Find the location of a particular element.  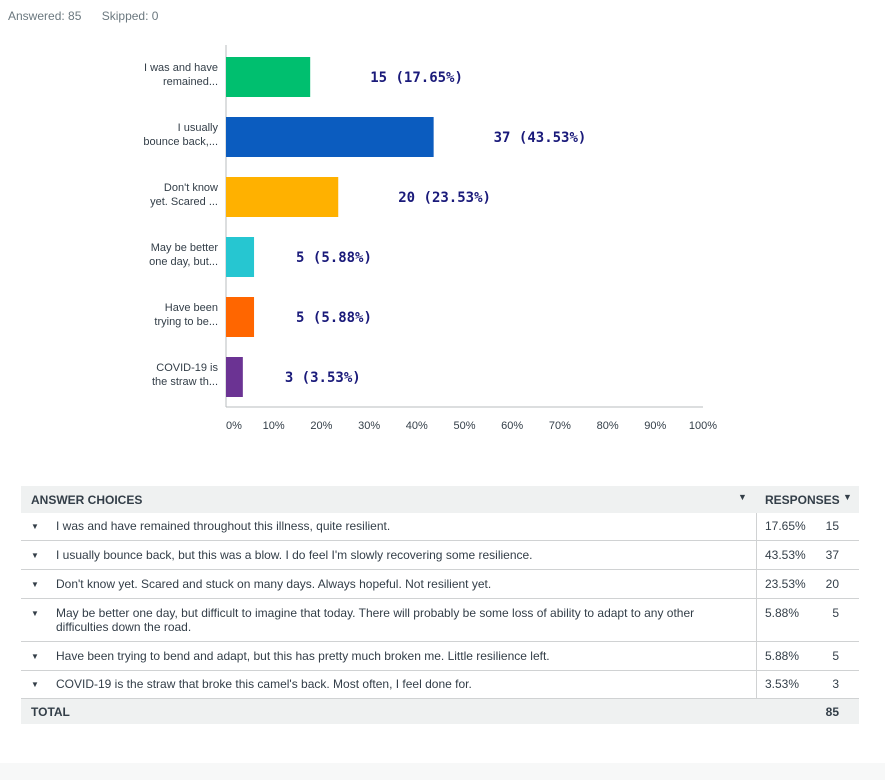

answer-percent: 43.53% is located at coordinates (785, 555).